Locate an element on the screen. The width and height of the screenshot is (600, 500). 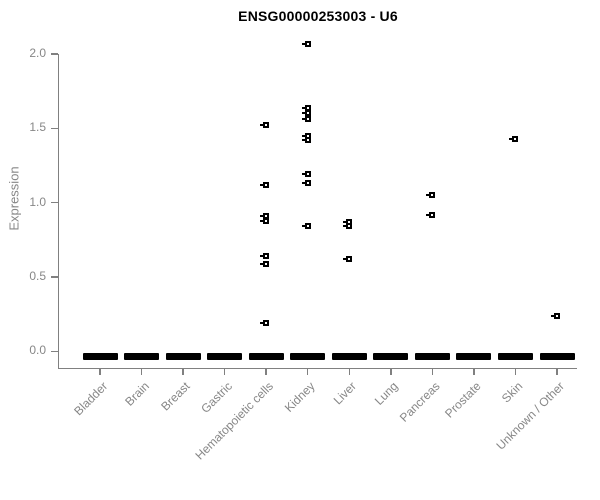
x-axis-category-label: Skin is located at coordinates (512, 392).